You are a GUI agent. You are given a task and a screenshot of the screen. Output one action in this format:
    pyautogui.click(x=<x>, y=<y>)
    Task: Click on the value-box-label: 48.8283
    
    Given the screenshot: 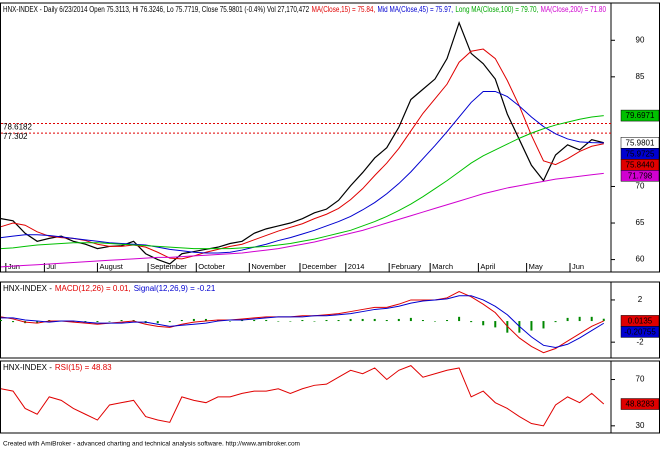 What is the action you would take?
    pyautogui.click(x=640, y=404)
    